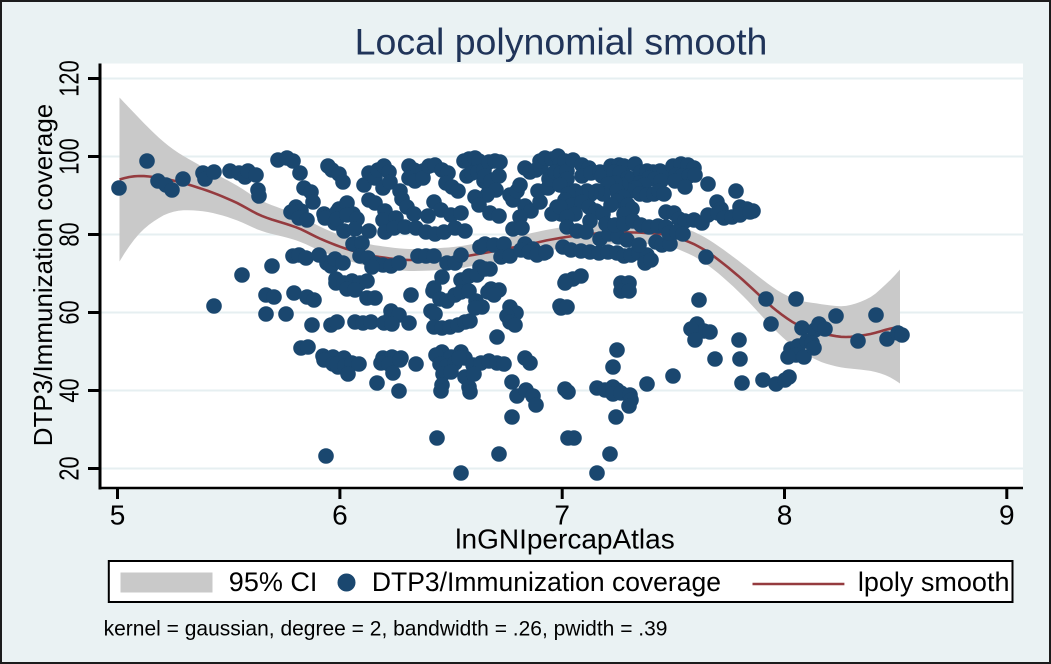  What do you see at coordinates (564, 539) in the screenshot?
I see `svg-text: lnGNIpercapAtlas` at bounding box center [564, 539].